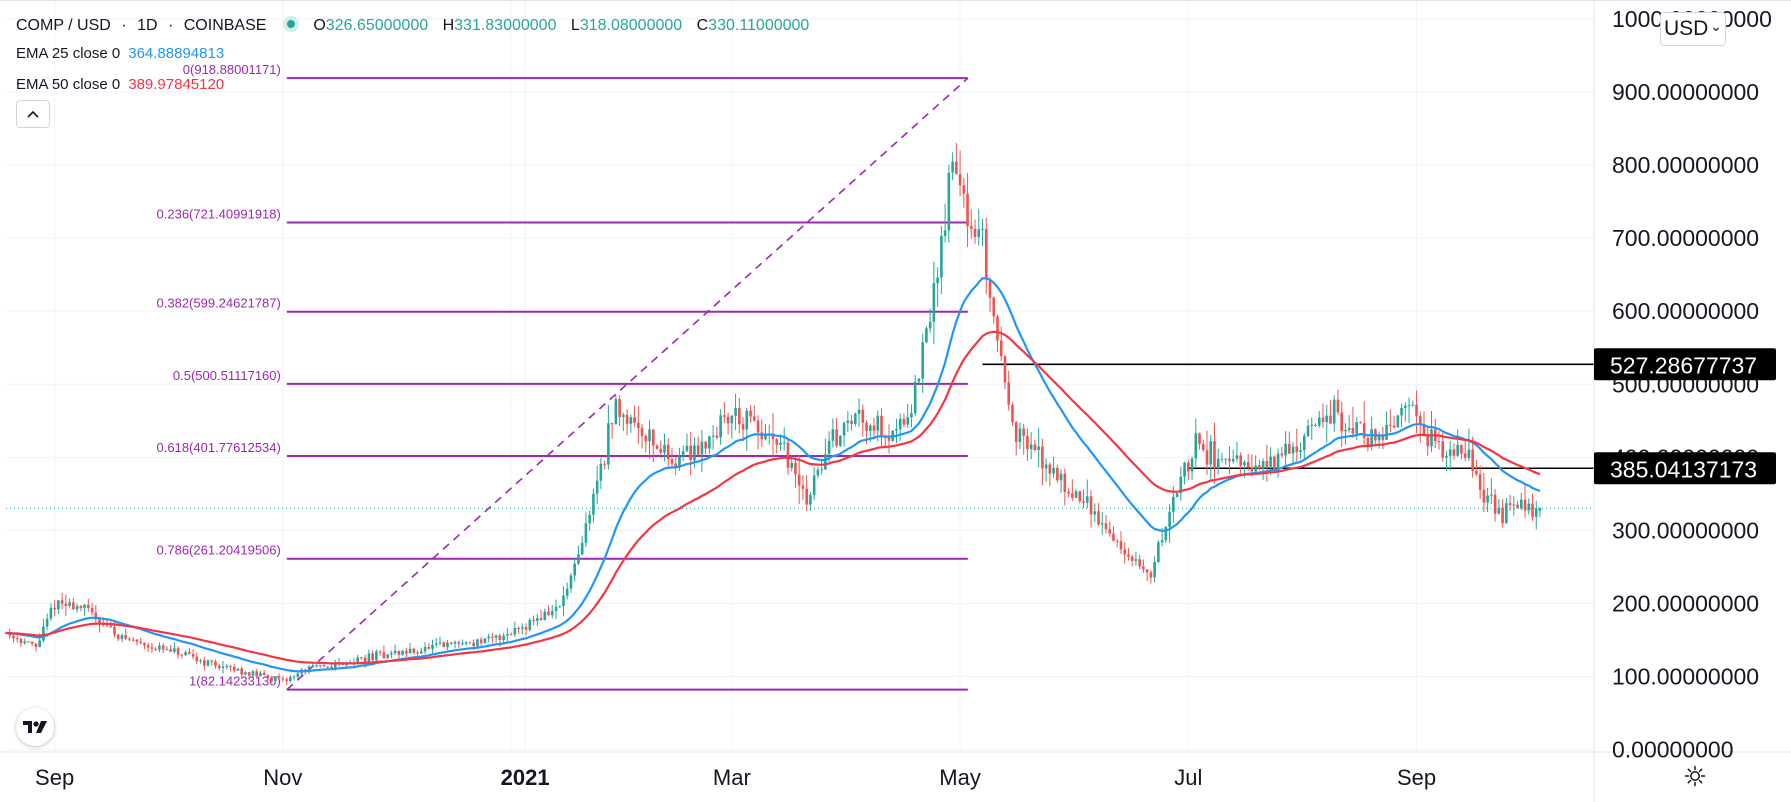 The height and width of the screenshot is (802, 1791). What do you see at coordinates (732, 777) in the screenshot?
I see `x-tick-label: Mar` at bounding box center [732, 777].